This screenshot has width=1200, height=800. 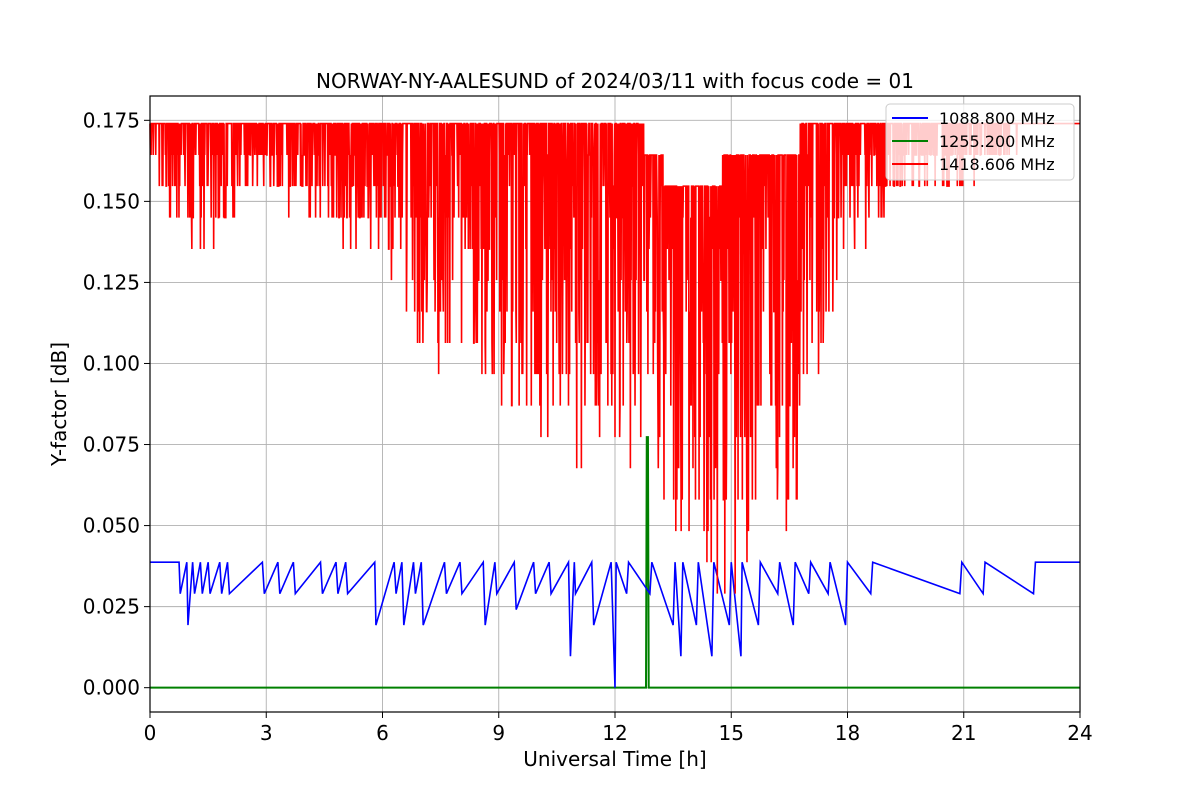 I want to click on legend: 1088.800 MHz 1255.200 MHz 1418.606 MHz, so click(x=980, y=142).